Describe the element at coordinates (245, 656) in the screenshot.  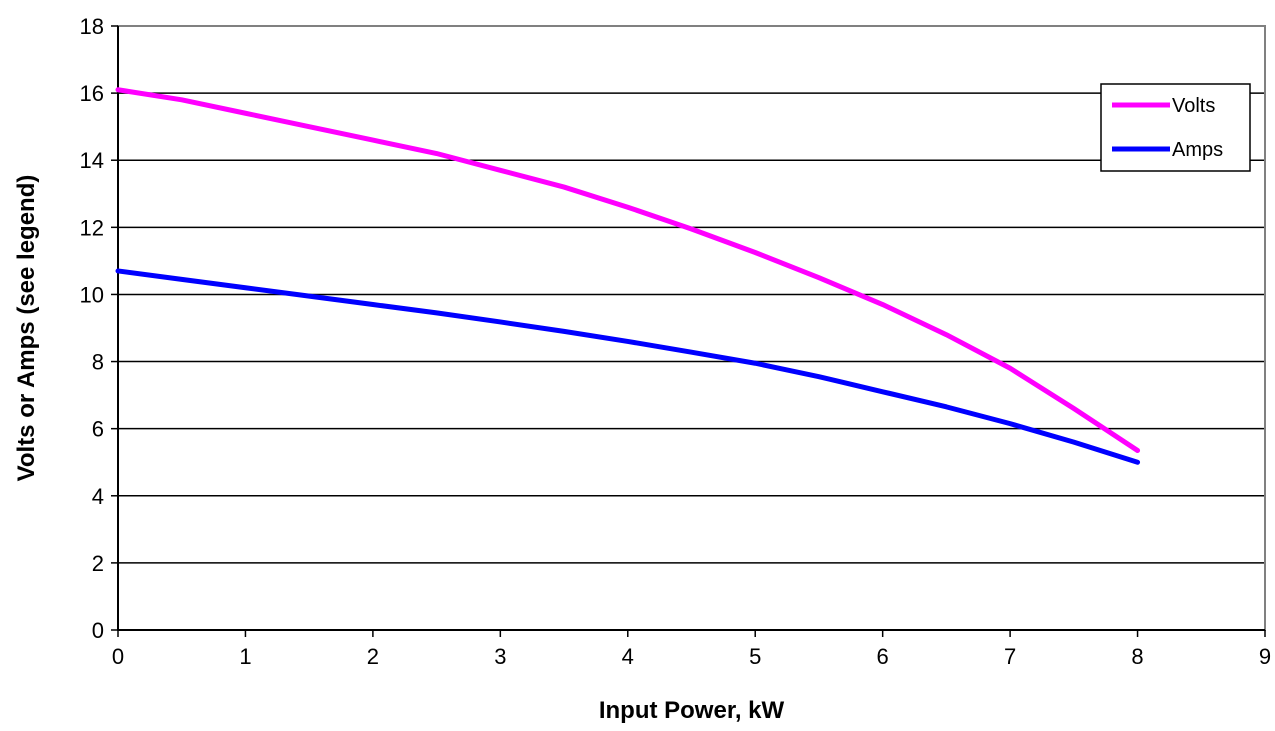
I see `x-tick-label: 1` at that location.